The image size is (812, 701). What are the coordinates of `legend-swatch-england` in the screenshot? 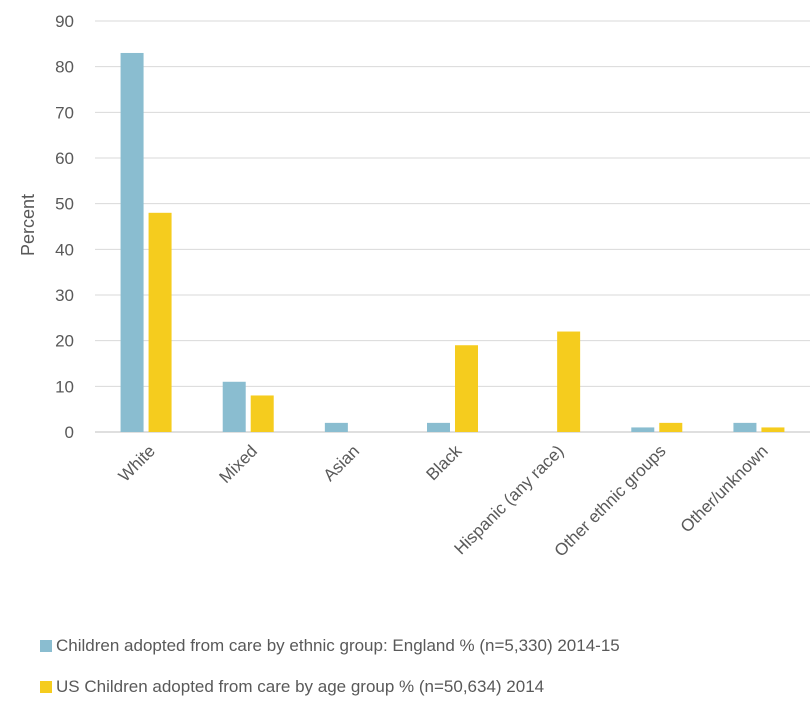 It's located at (46, 646).